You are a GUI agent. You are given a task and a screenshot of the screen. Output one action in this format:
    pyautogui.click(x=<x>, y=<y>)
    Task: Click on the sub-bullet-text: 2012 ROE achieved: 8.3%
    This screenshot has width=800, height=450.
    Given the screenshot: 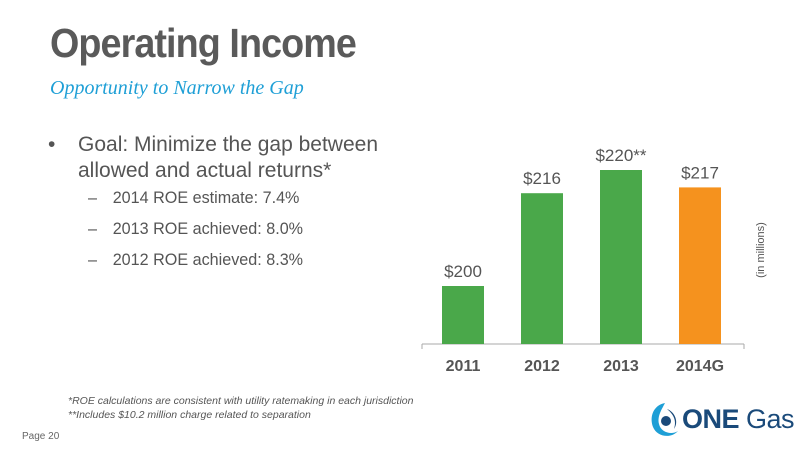 What is the action you would take?
    pyautogui.click(x=208, y=259)
    